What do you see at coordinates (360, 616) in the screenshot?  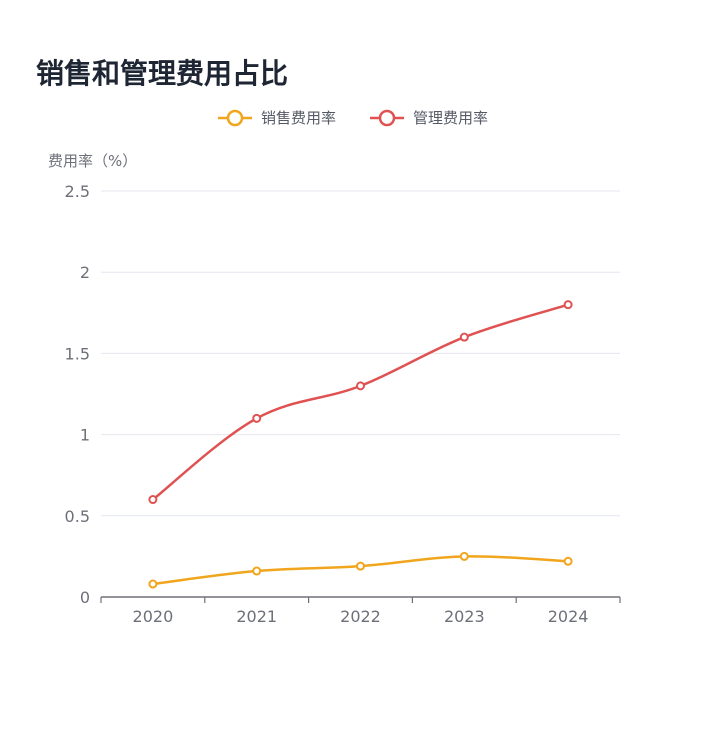 I see `x-tick-label: 2022` at bounding box center [360, 616].